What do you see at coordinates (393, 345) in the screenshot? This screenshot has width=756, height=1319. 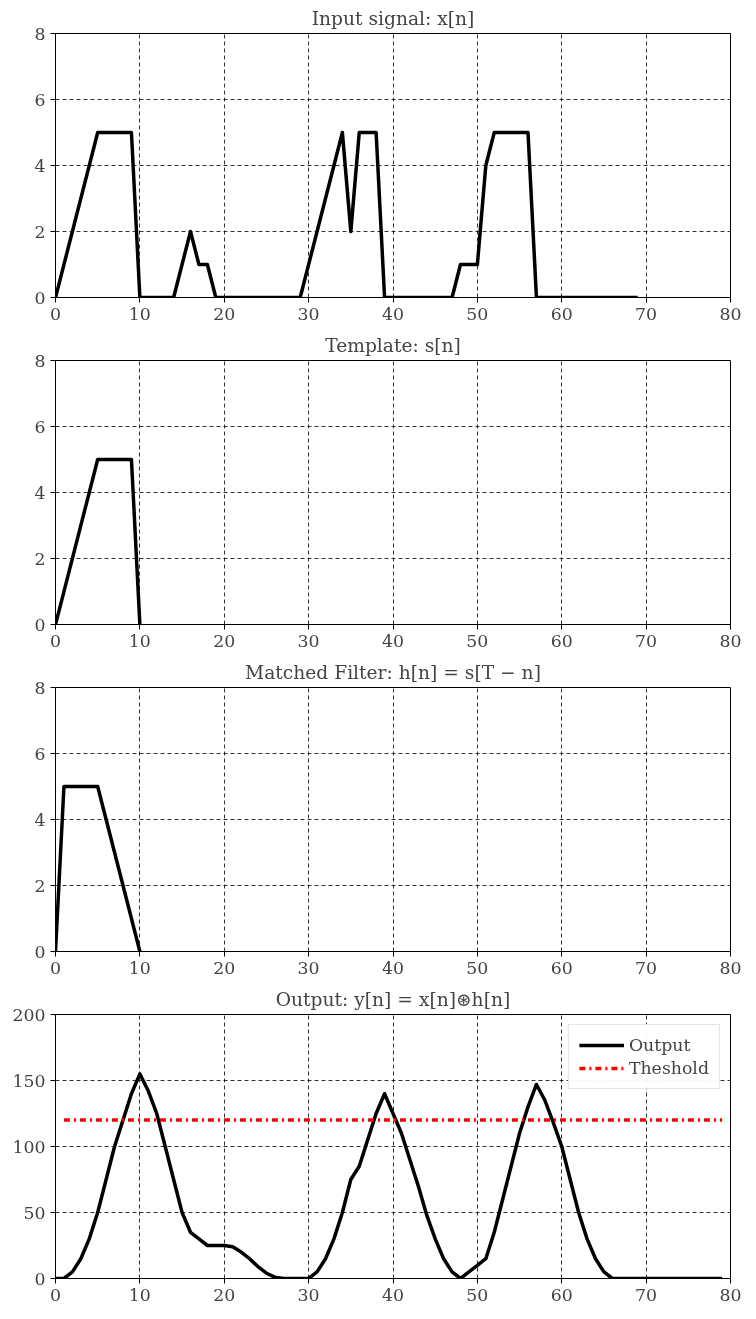 I see `chart-title: Template: s[n]` at bounding box center [393, 345].